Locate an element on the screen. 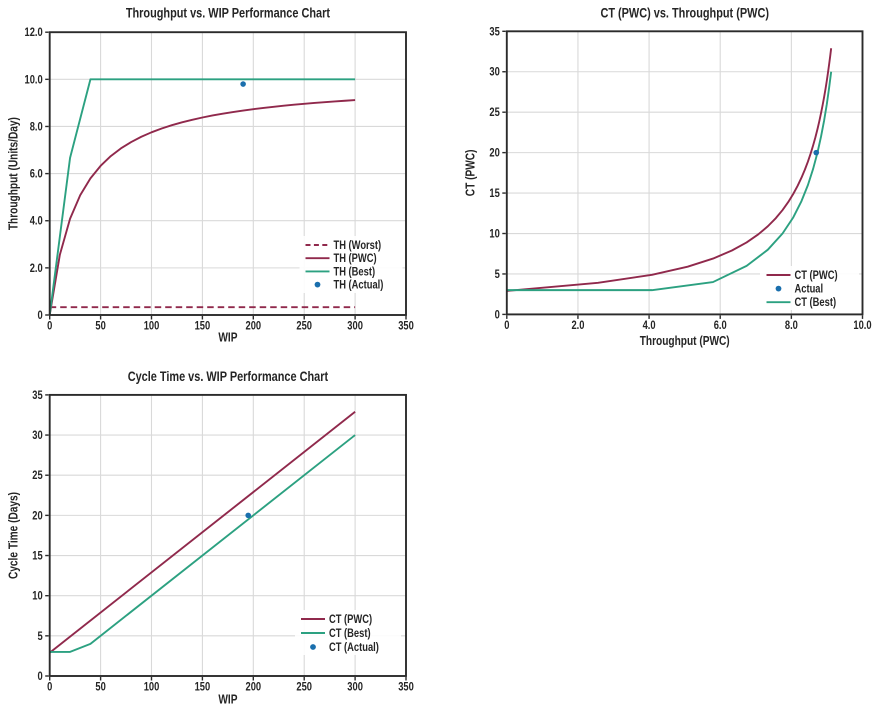 This screenshot has width=880, height=721. chart-2-xtick-label: 0 is located at coordinates (506, 325).